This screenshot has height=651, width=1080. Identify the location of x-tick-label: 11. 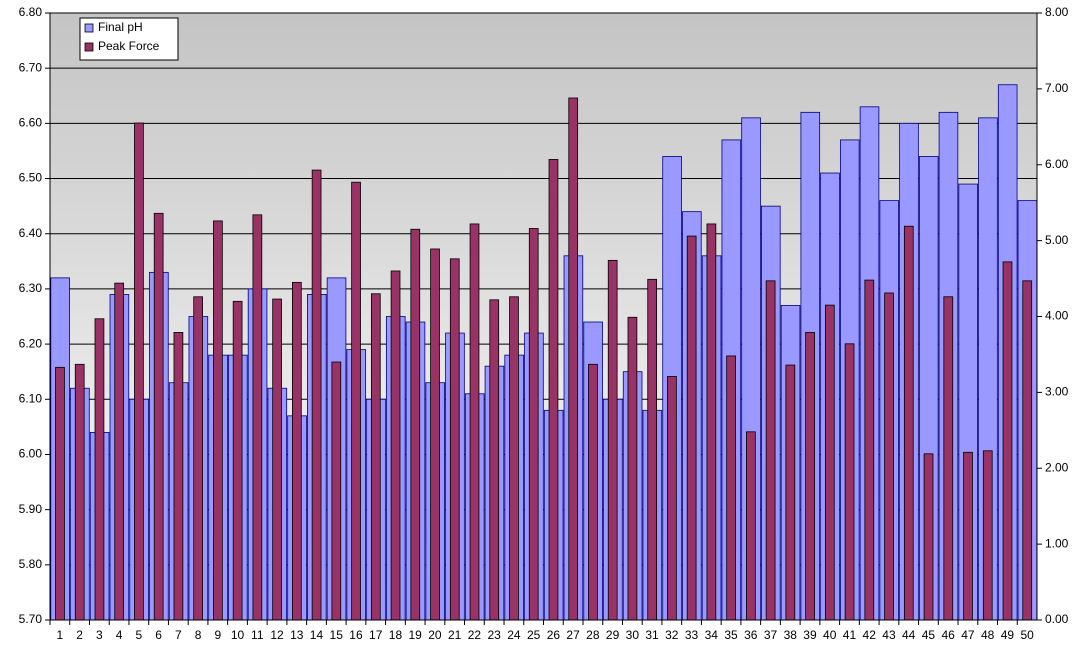
(257, 635).